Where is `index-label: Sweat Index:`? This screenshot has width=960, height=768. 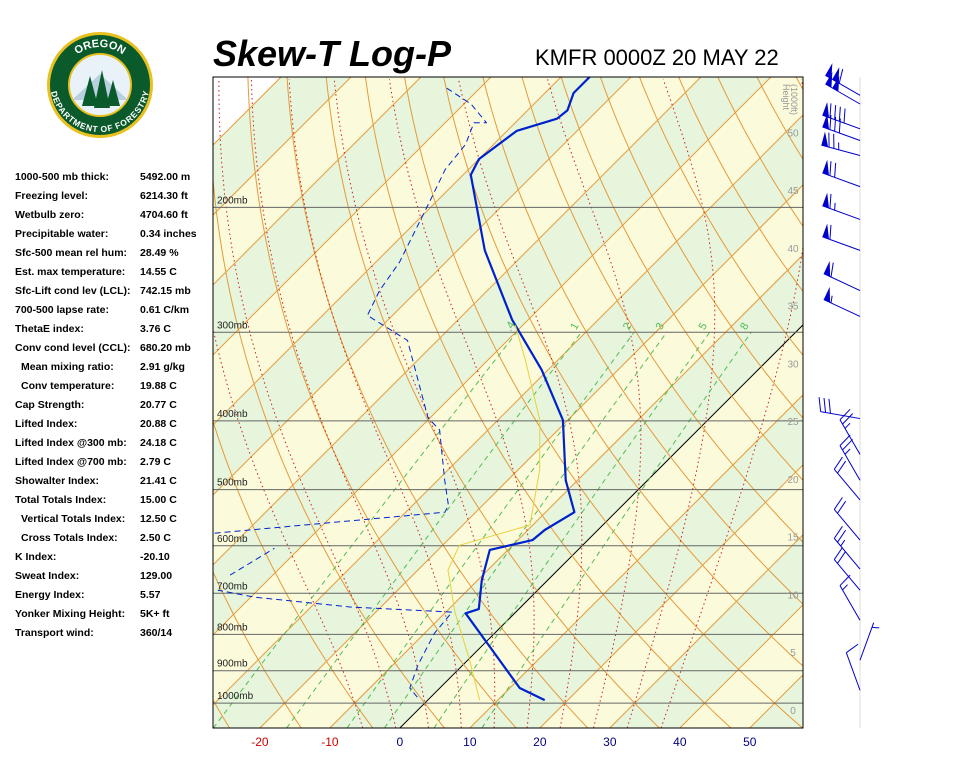 index-label: Sweat Index: is located at coordinates (47, 576).